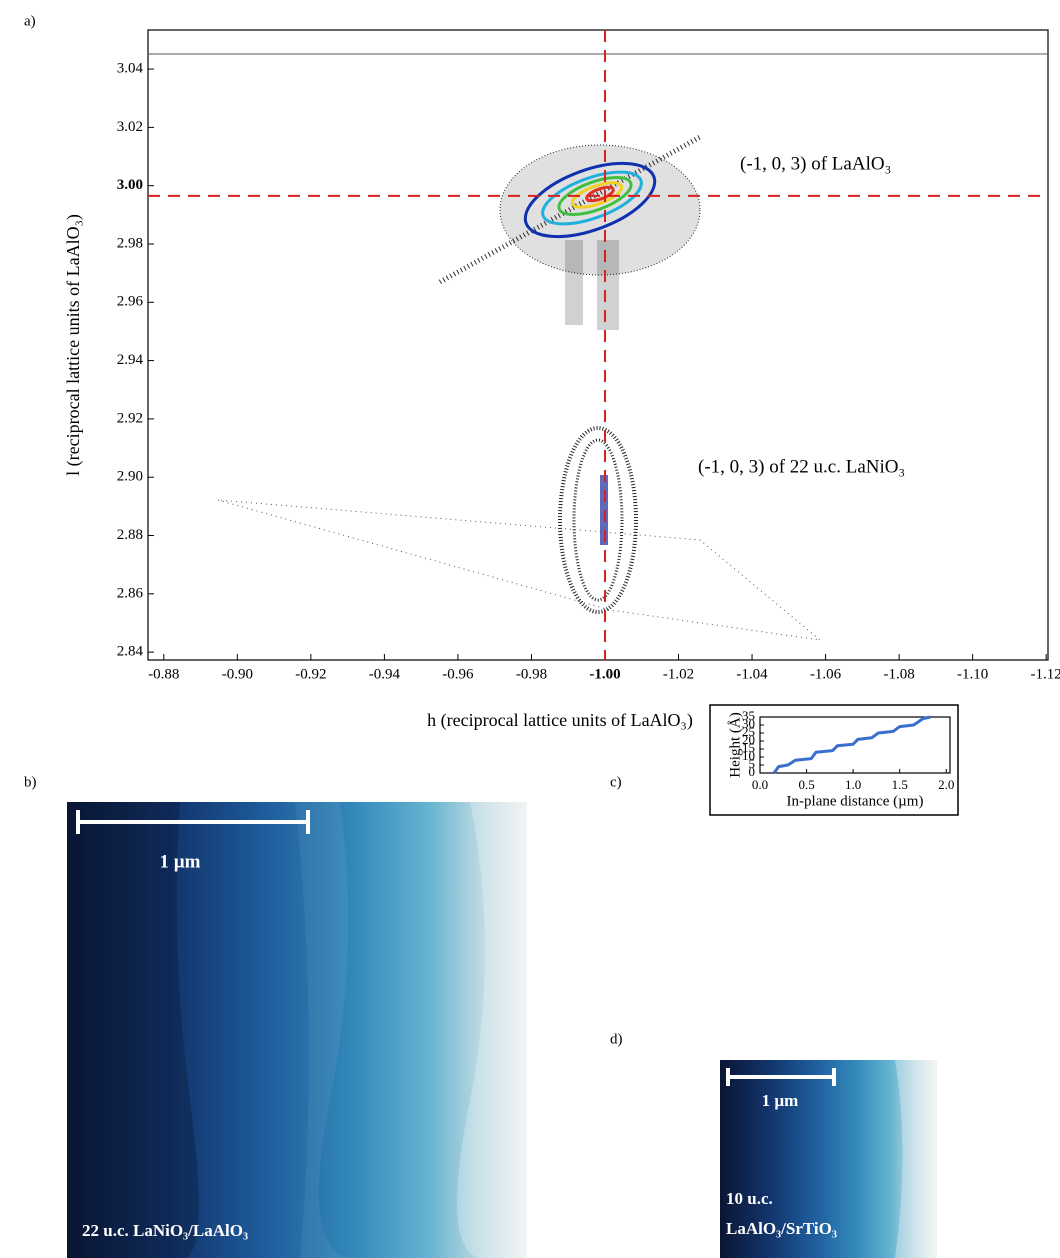 This screenshot has height=1258, width=1060. I want to click on panel-label: a), so click(30, 21).